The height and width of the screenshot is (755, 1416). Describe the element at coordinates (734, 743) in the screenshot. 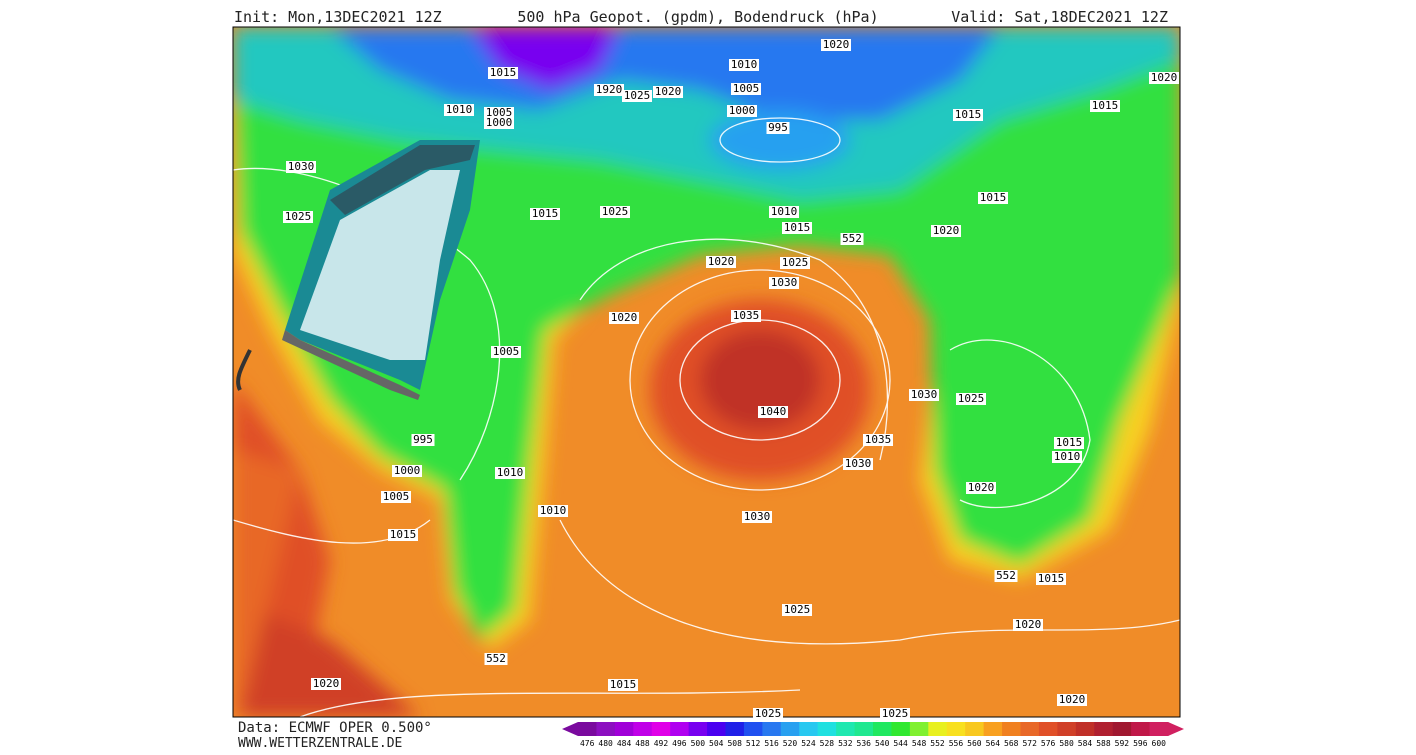

I see `colorbar-label: 508` at that location.